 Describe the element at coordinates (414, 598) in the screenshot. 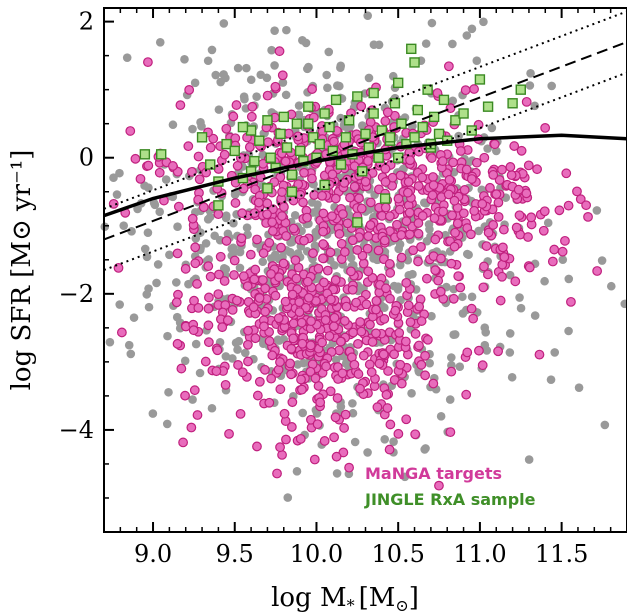

I see `x-axis-label-unit-end: ]` at that location.